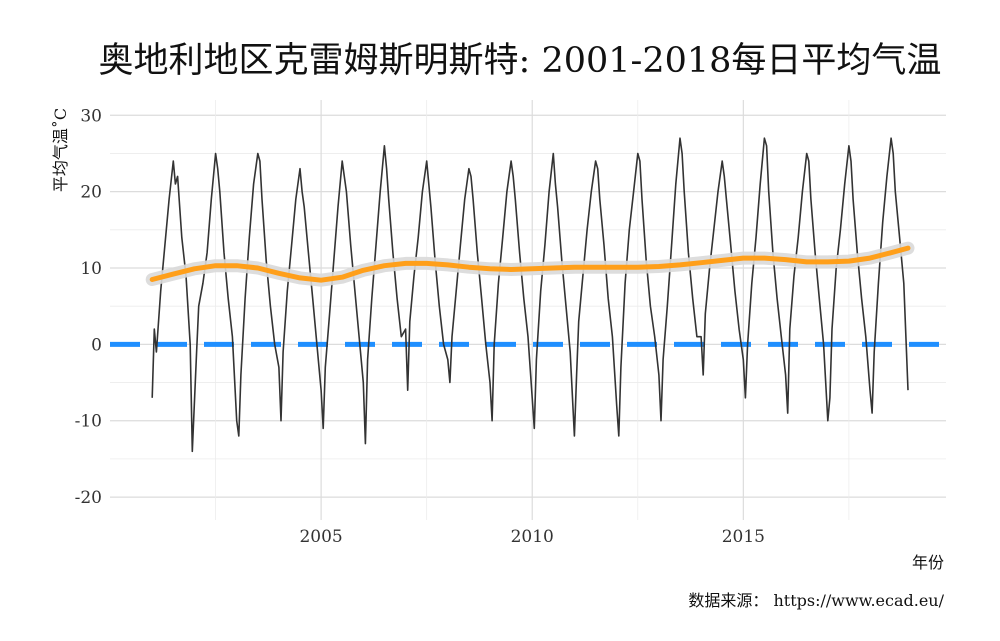  Describe the element at coordinates (816, 600) in the screenshot. I see `source-caption: 数据来源： https://www.ecad.eu/` at that location.